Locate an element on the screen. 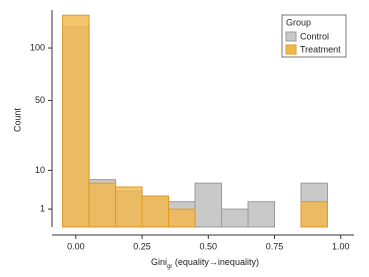 This screenshot has height=277, width=369. x-label-suffix: (equality→inequality) is located at coordinates (215, 262).